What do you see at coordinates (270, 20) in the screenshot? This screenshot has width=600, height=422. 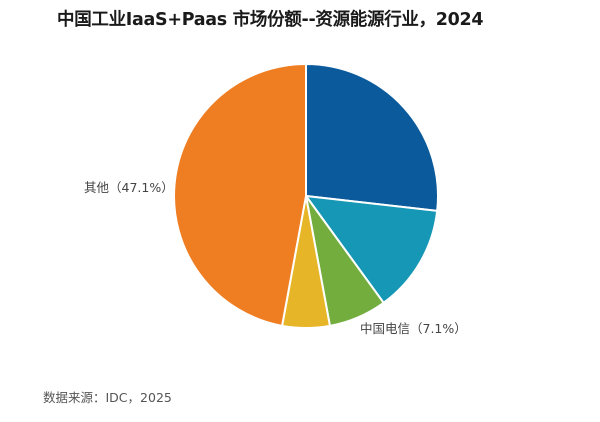 I see `chart-title: 中国工业IaaS+Paas 市场份额--资源能源行业，2024` at bounding box center [270, 20].